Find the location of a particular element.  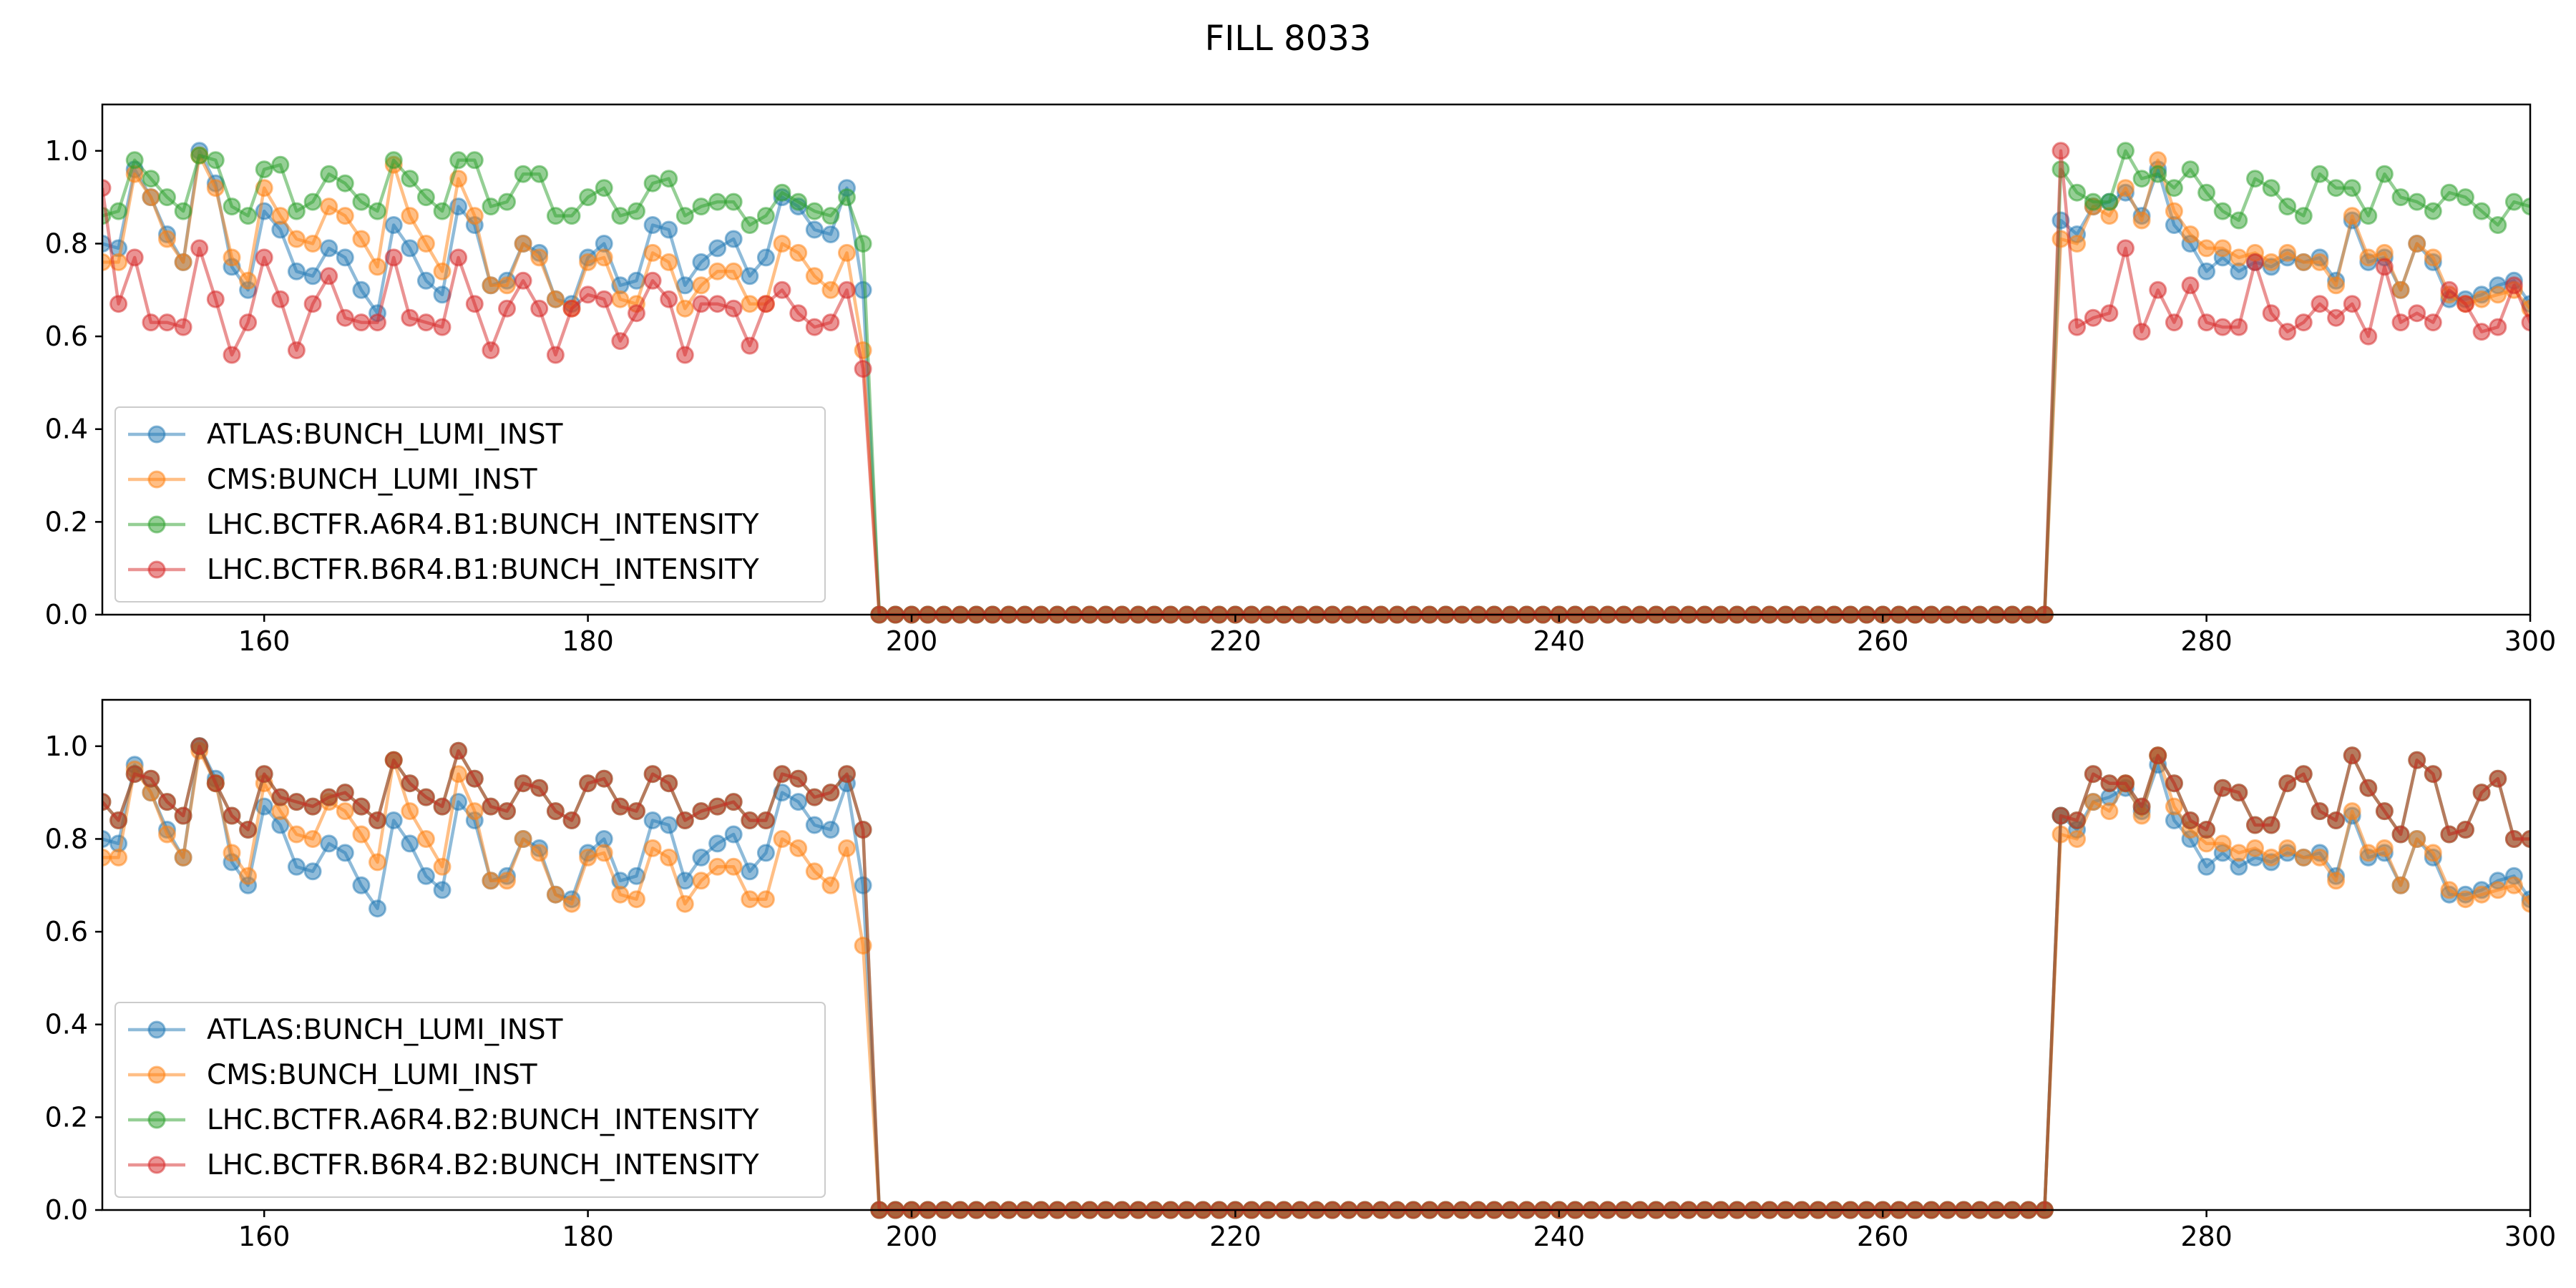

legend-label: CMS:BUNCH_LUMI_INST is located at coordinates (372, 480).